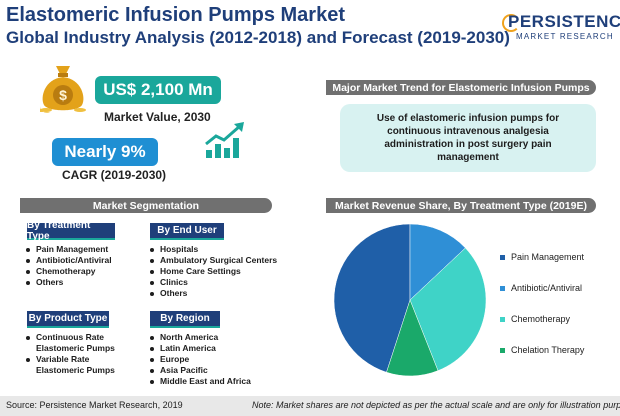 Image resolution: width=620 pixels, height=416 pixels. Describe the element at coordinates (213, 282) in the screenshot. I see `list-item: Clinics` at that location.